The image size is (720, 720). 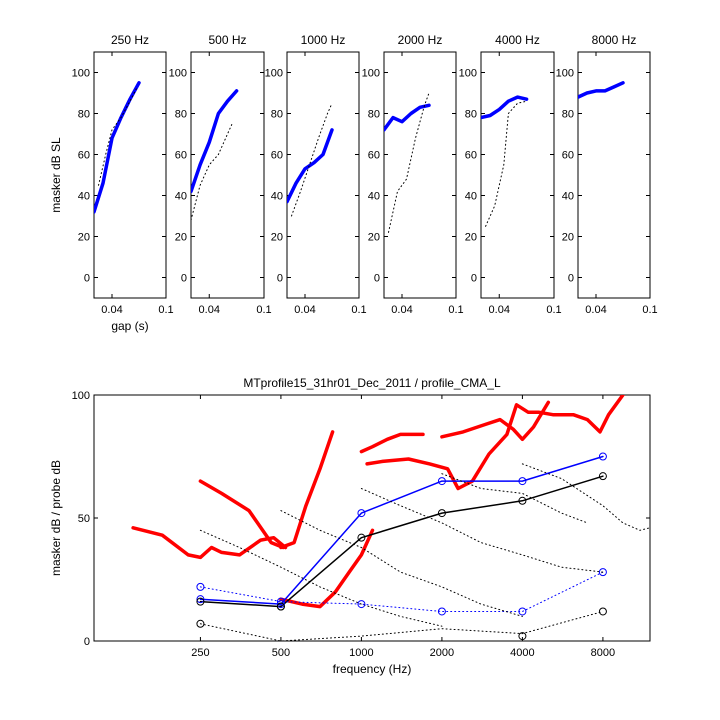 I want to click on chart-panel-3: 0 20 40 60 80 100 0.04 0.1 2000 Hz, so click(x=413, y=174).